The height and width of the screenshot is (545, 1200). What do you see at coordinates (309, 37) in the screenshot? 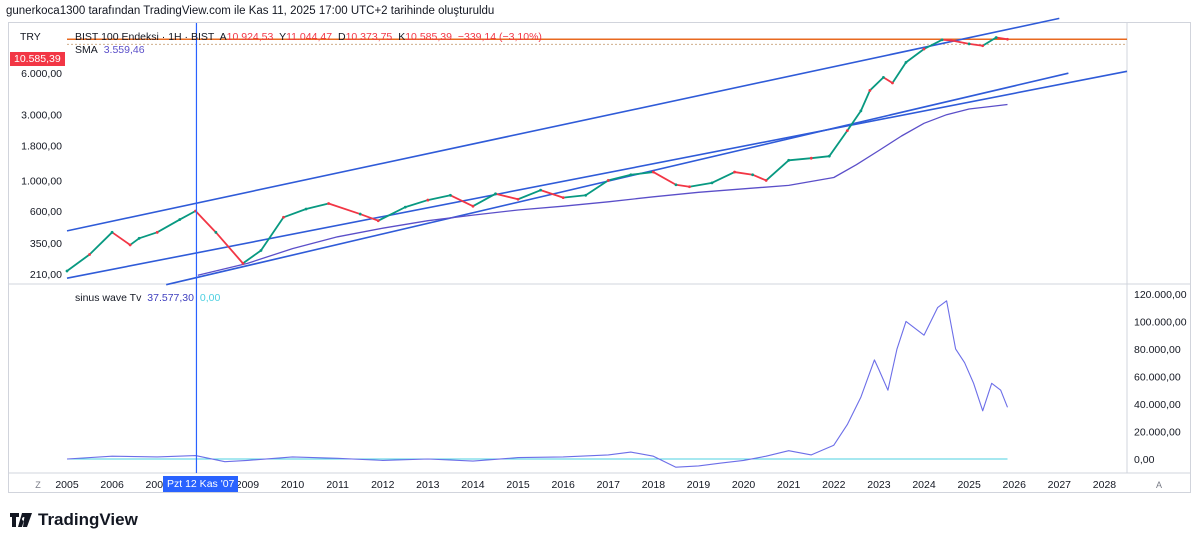
I see `high-value: 11.044,47` at bounding box center [309, 37].